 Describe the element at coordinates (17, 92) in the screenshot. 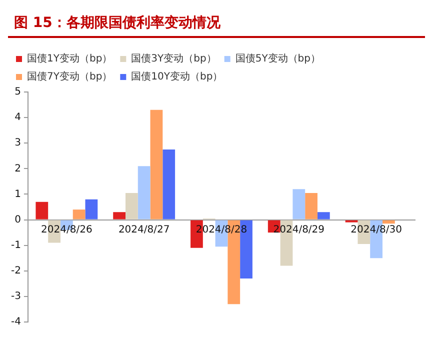

I see `y-tick-label: 5` at that location.